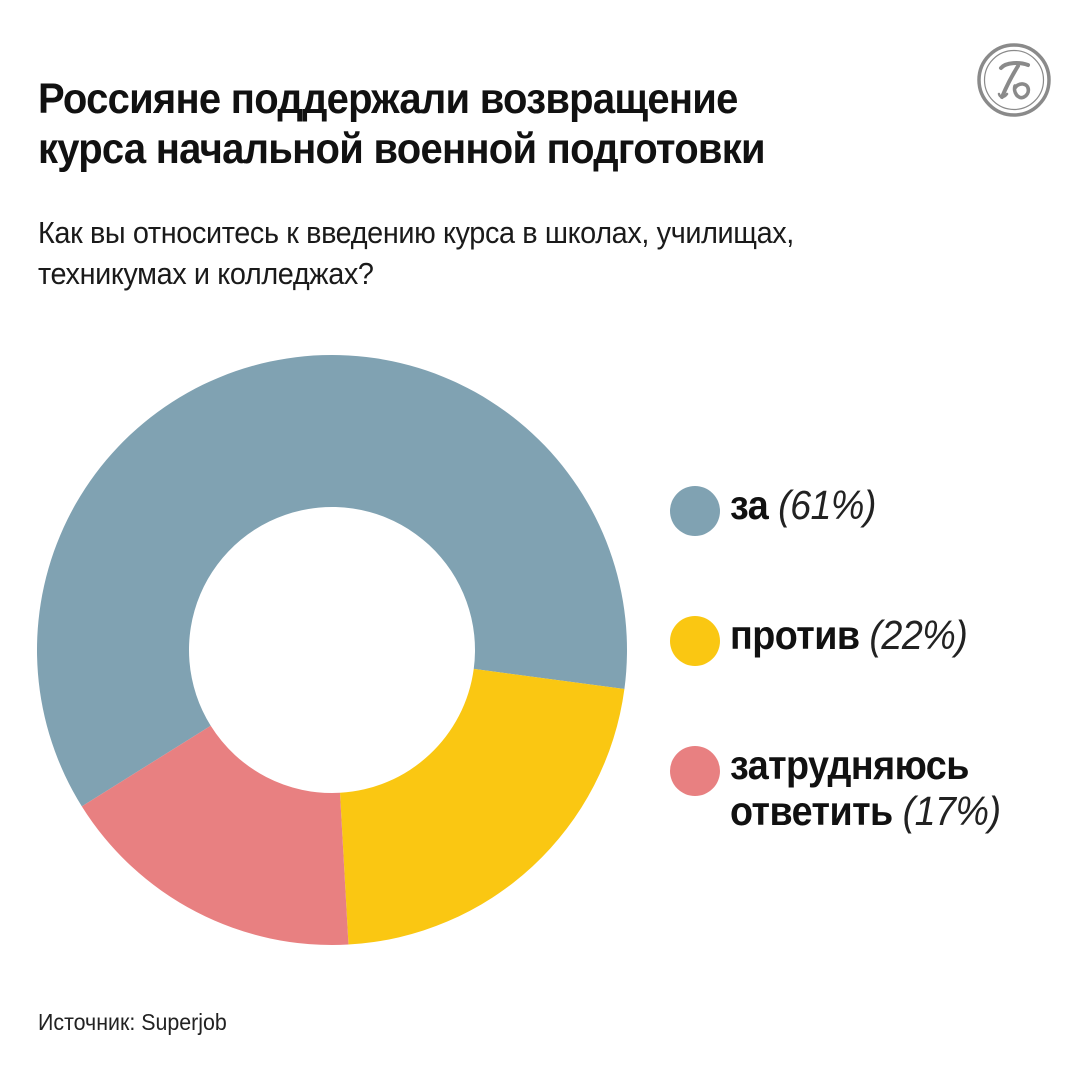 This screenshot has height=1080, width=1080. What do you see at coordinates (849, 765) in the screenshot?
I see `legend-label-3-1: затрудняюсь` at bounding box center [849, 765].